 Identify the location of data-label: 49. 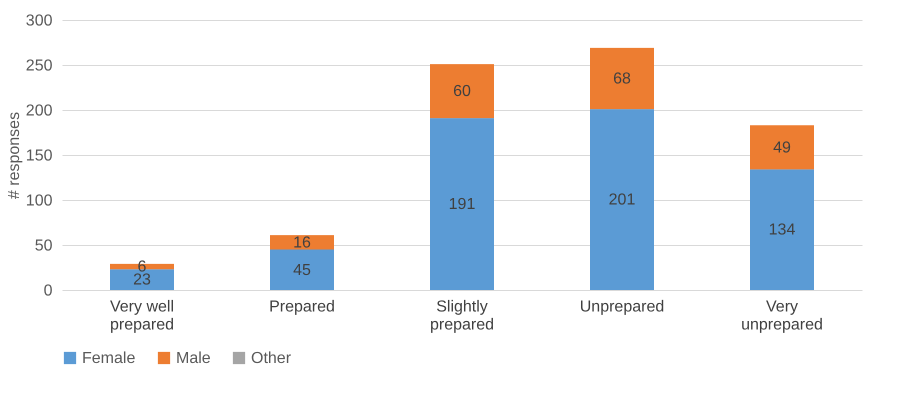
(782, 147).